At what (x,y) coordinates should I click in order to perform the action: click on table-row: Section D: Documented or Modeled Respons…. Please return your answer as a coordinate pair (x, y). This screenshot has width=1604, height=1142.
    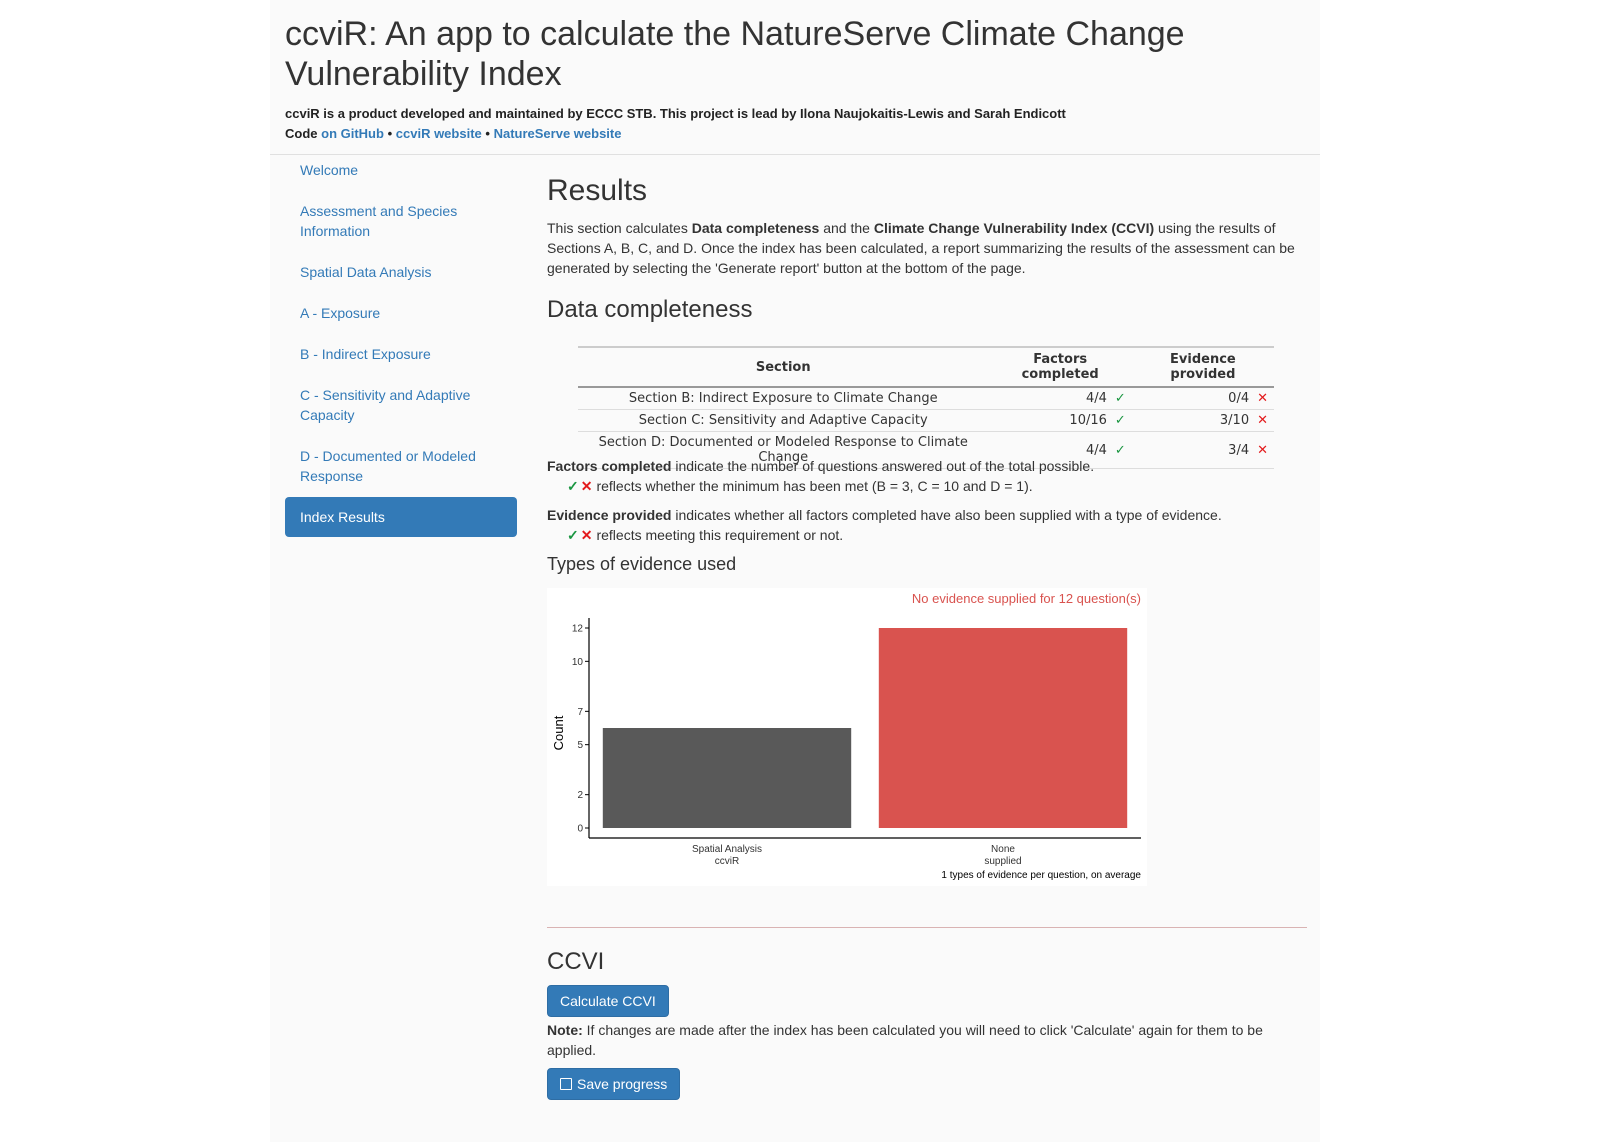
    Looking at the image, I should click on (926, 450).